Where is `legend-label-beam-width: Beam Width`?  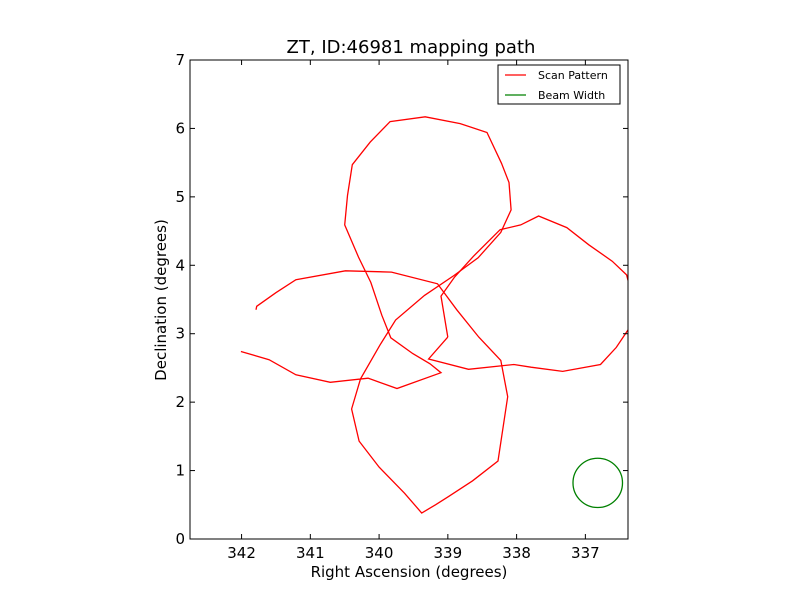 legend-label-beam-width: Beam Width is located at coordinates (571, 95).